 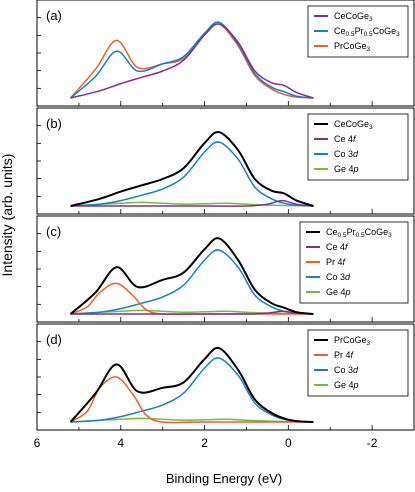 I want to click on series-line-ce-4f, so click(x=192, y=203).